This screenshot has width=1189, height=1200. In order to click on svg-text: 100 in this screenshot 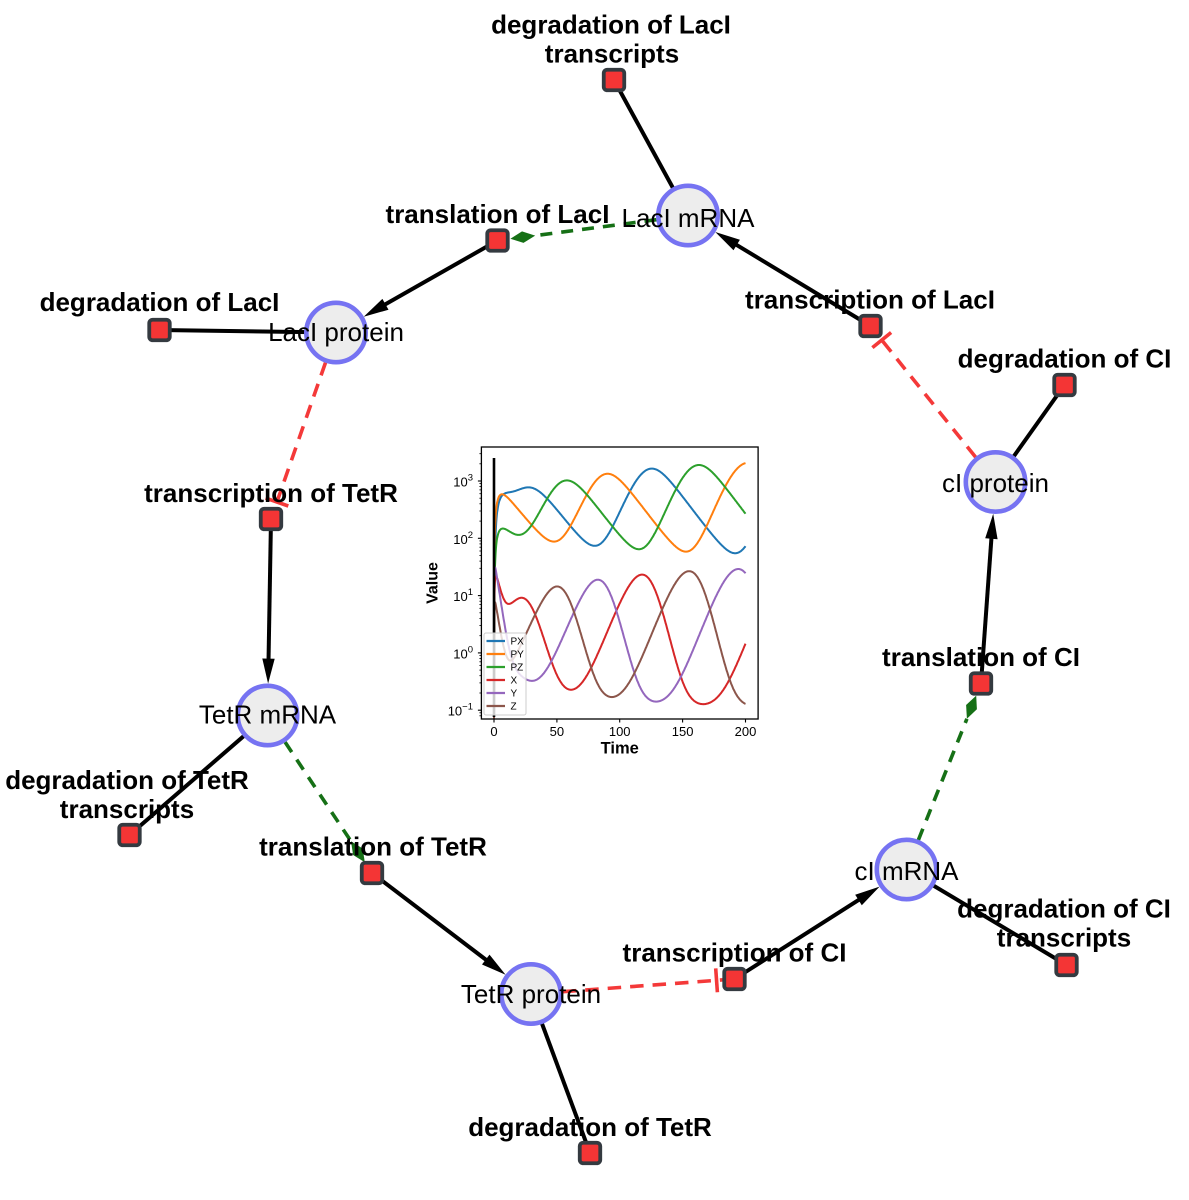, I will do `click(620, 731)`.